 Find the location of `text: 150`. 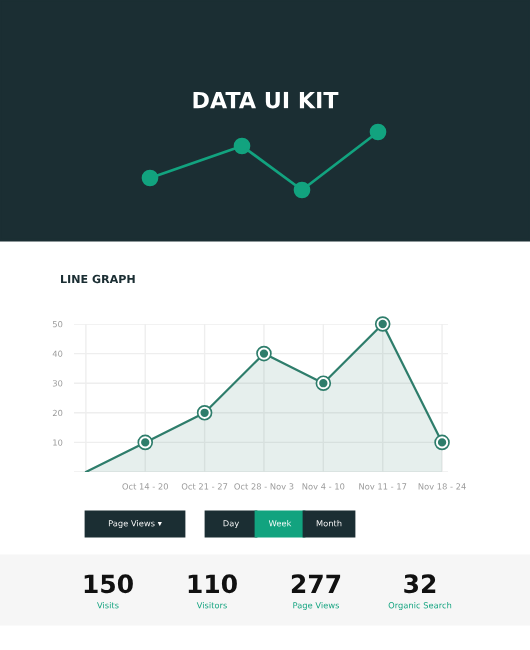

text: 150 is located at coordinates (108, 584).